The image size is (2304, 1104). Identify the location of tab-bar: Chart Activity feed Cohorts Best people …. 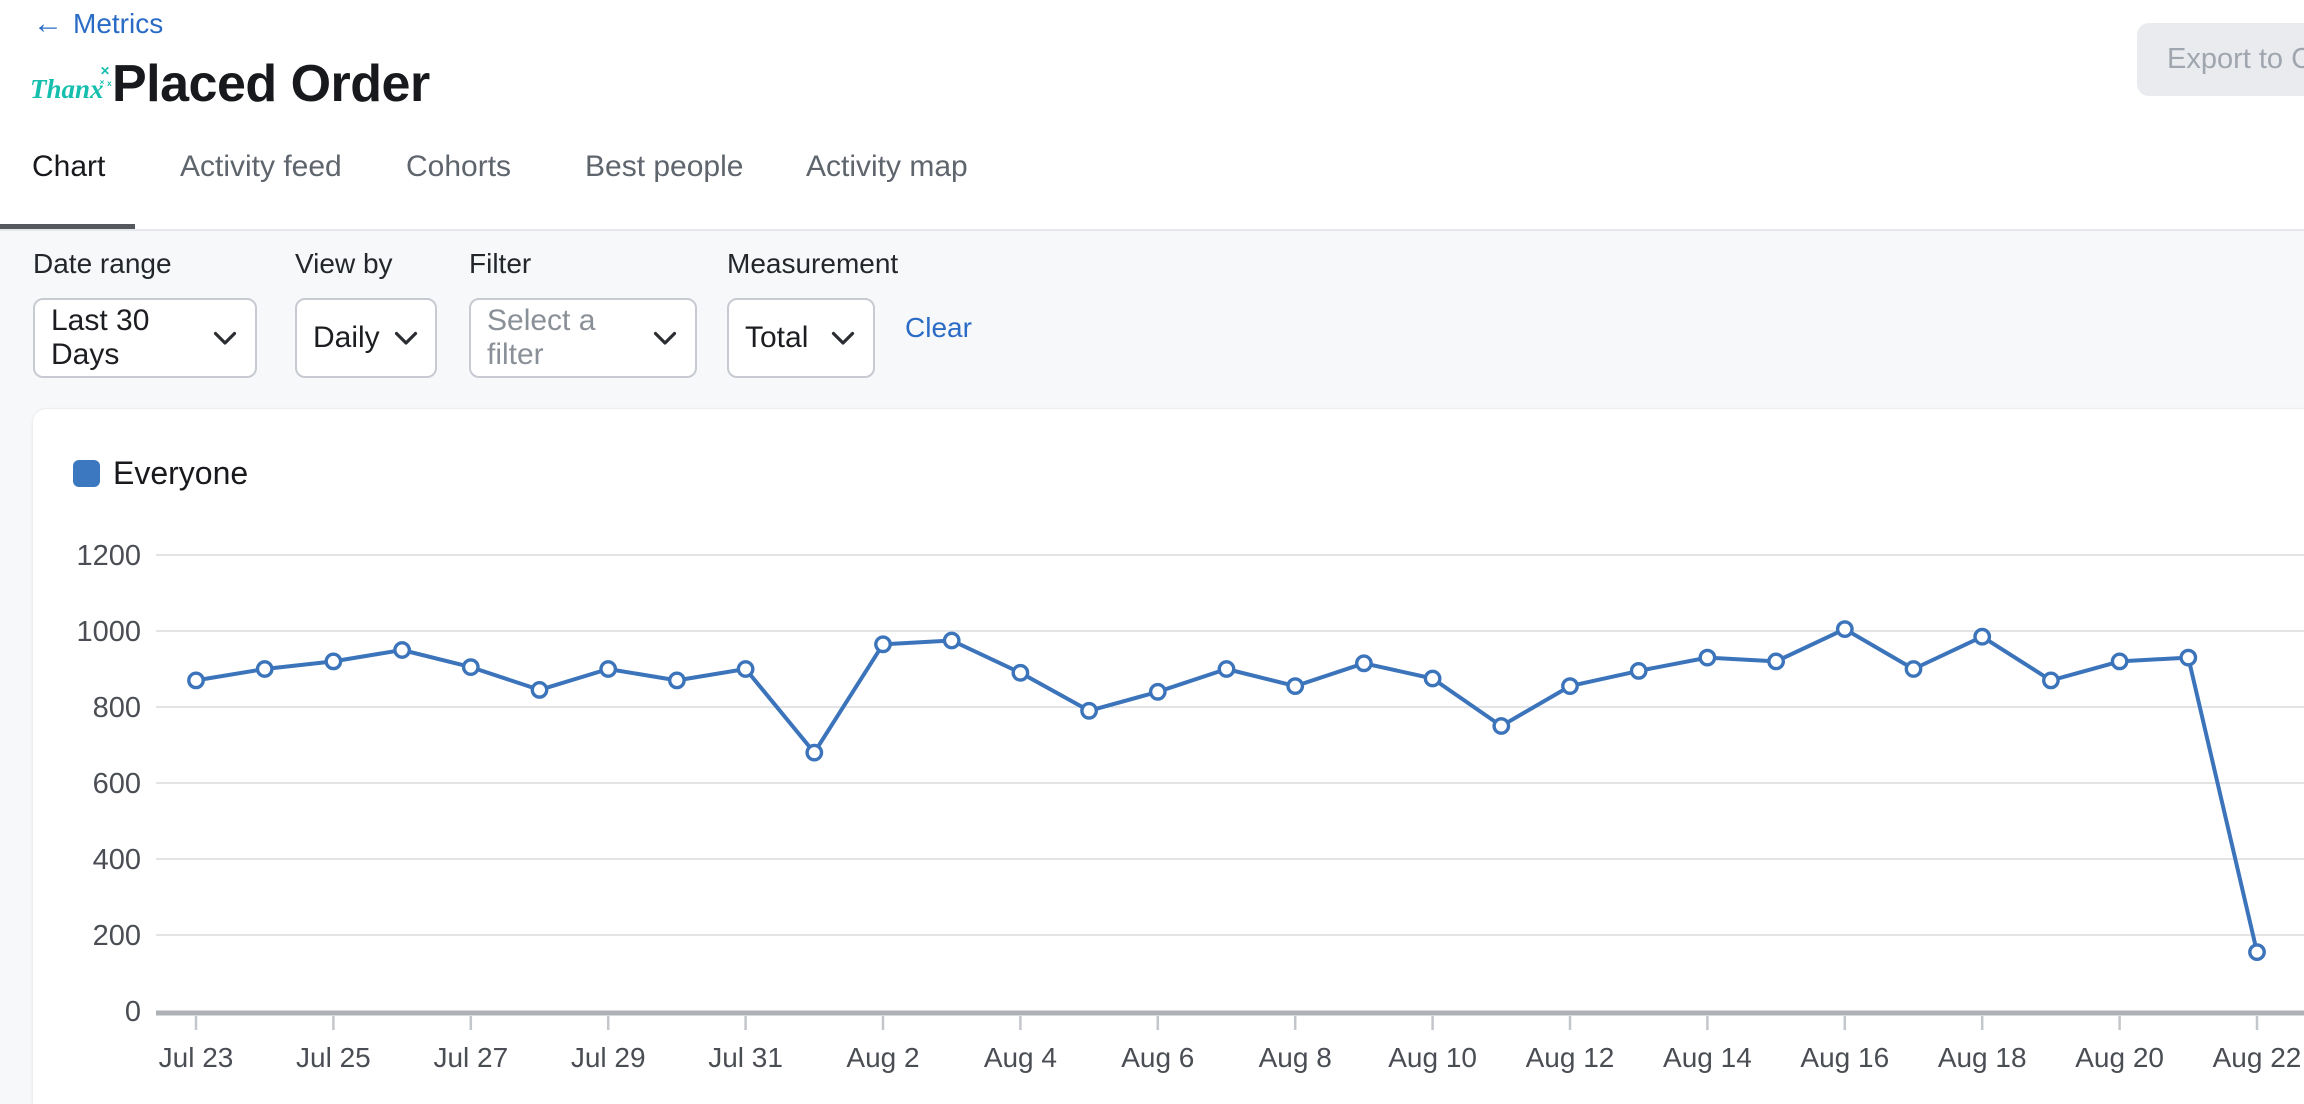
(1152, 185).